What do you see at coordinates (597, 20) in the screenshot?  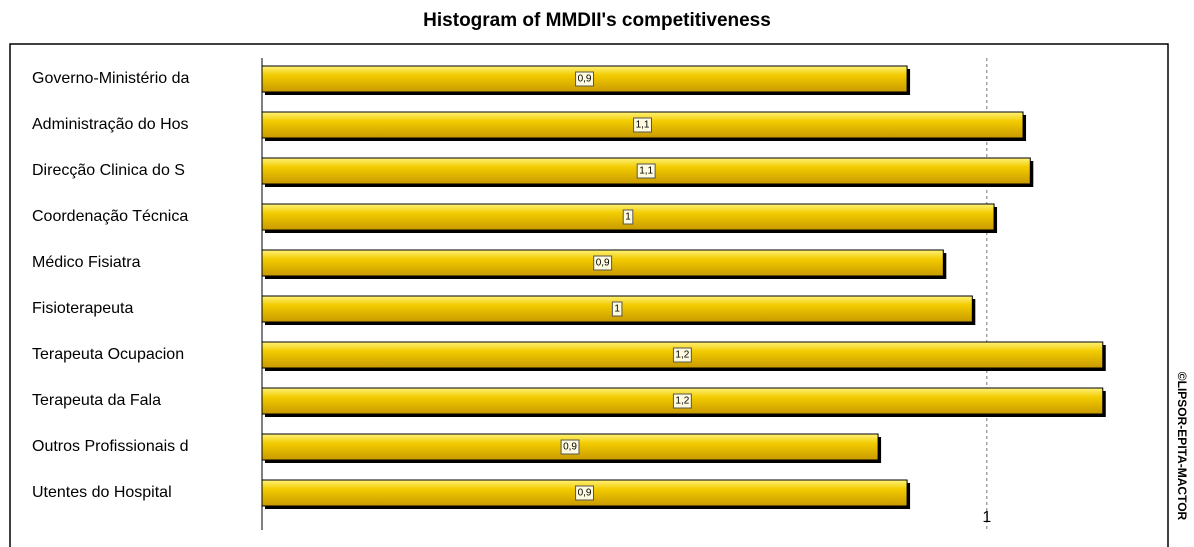 I see `chart-title: Histogram of MMDII's competitiveness` at bounding box center [597, 20].